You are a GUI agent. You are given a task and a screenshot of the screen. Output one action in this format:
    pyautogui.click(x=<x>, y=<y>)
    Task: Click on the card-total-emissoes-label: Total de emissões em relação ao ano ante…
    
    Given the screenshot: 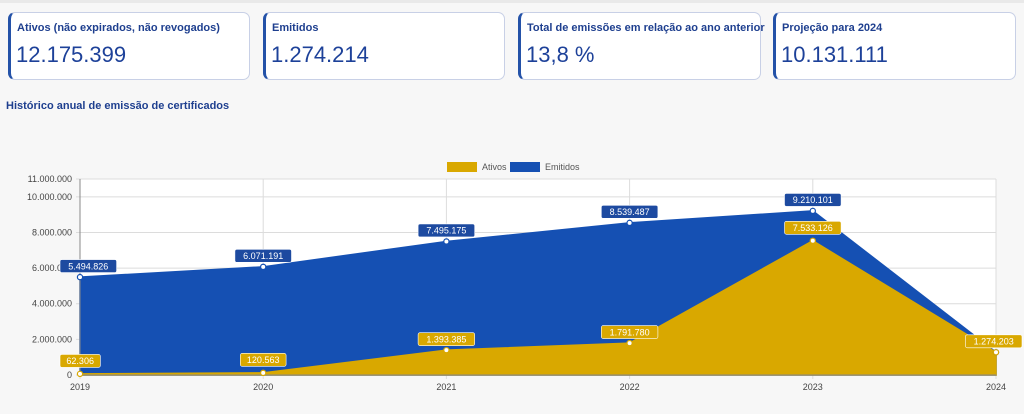 What is the action you would take?
    pyautogui.click(x=646, y=28)
    